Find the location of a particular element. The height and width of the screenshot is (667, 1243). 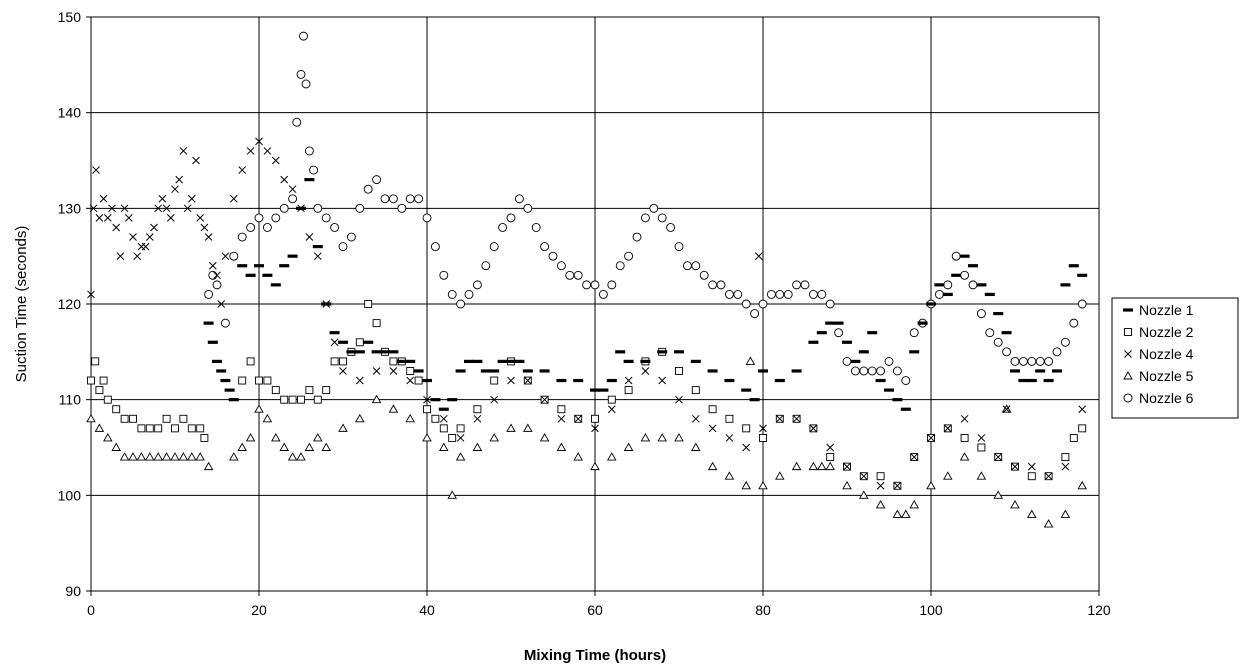

y-tick-label: 100 is located at coordinates (70, 495).